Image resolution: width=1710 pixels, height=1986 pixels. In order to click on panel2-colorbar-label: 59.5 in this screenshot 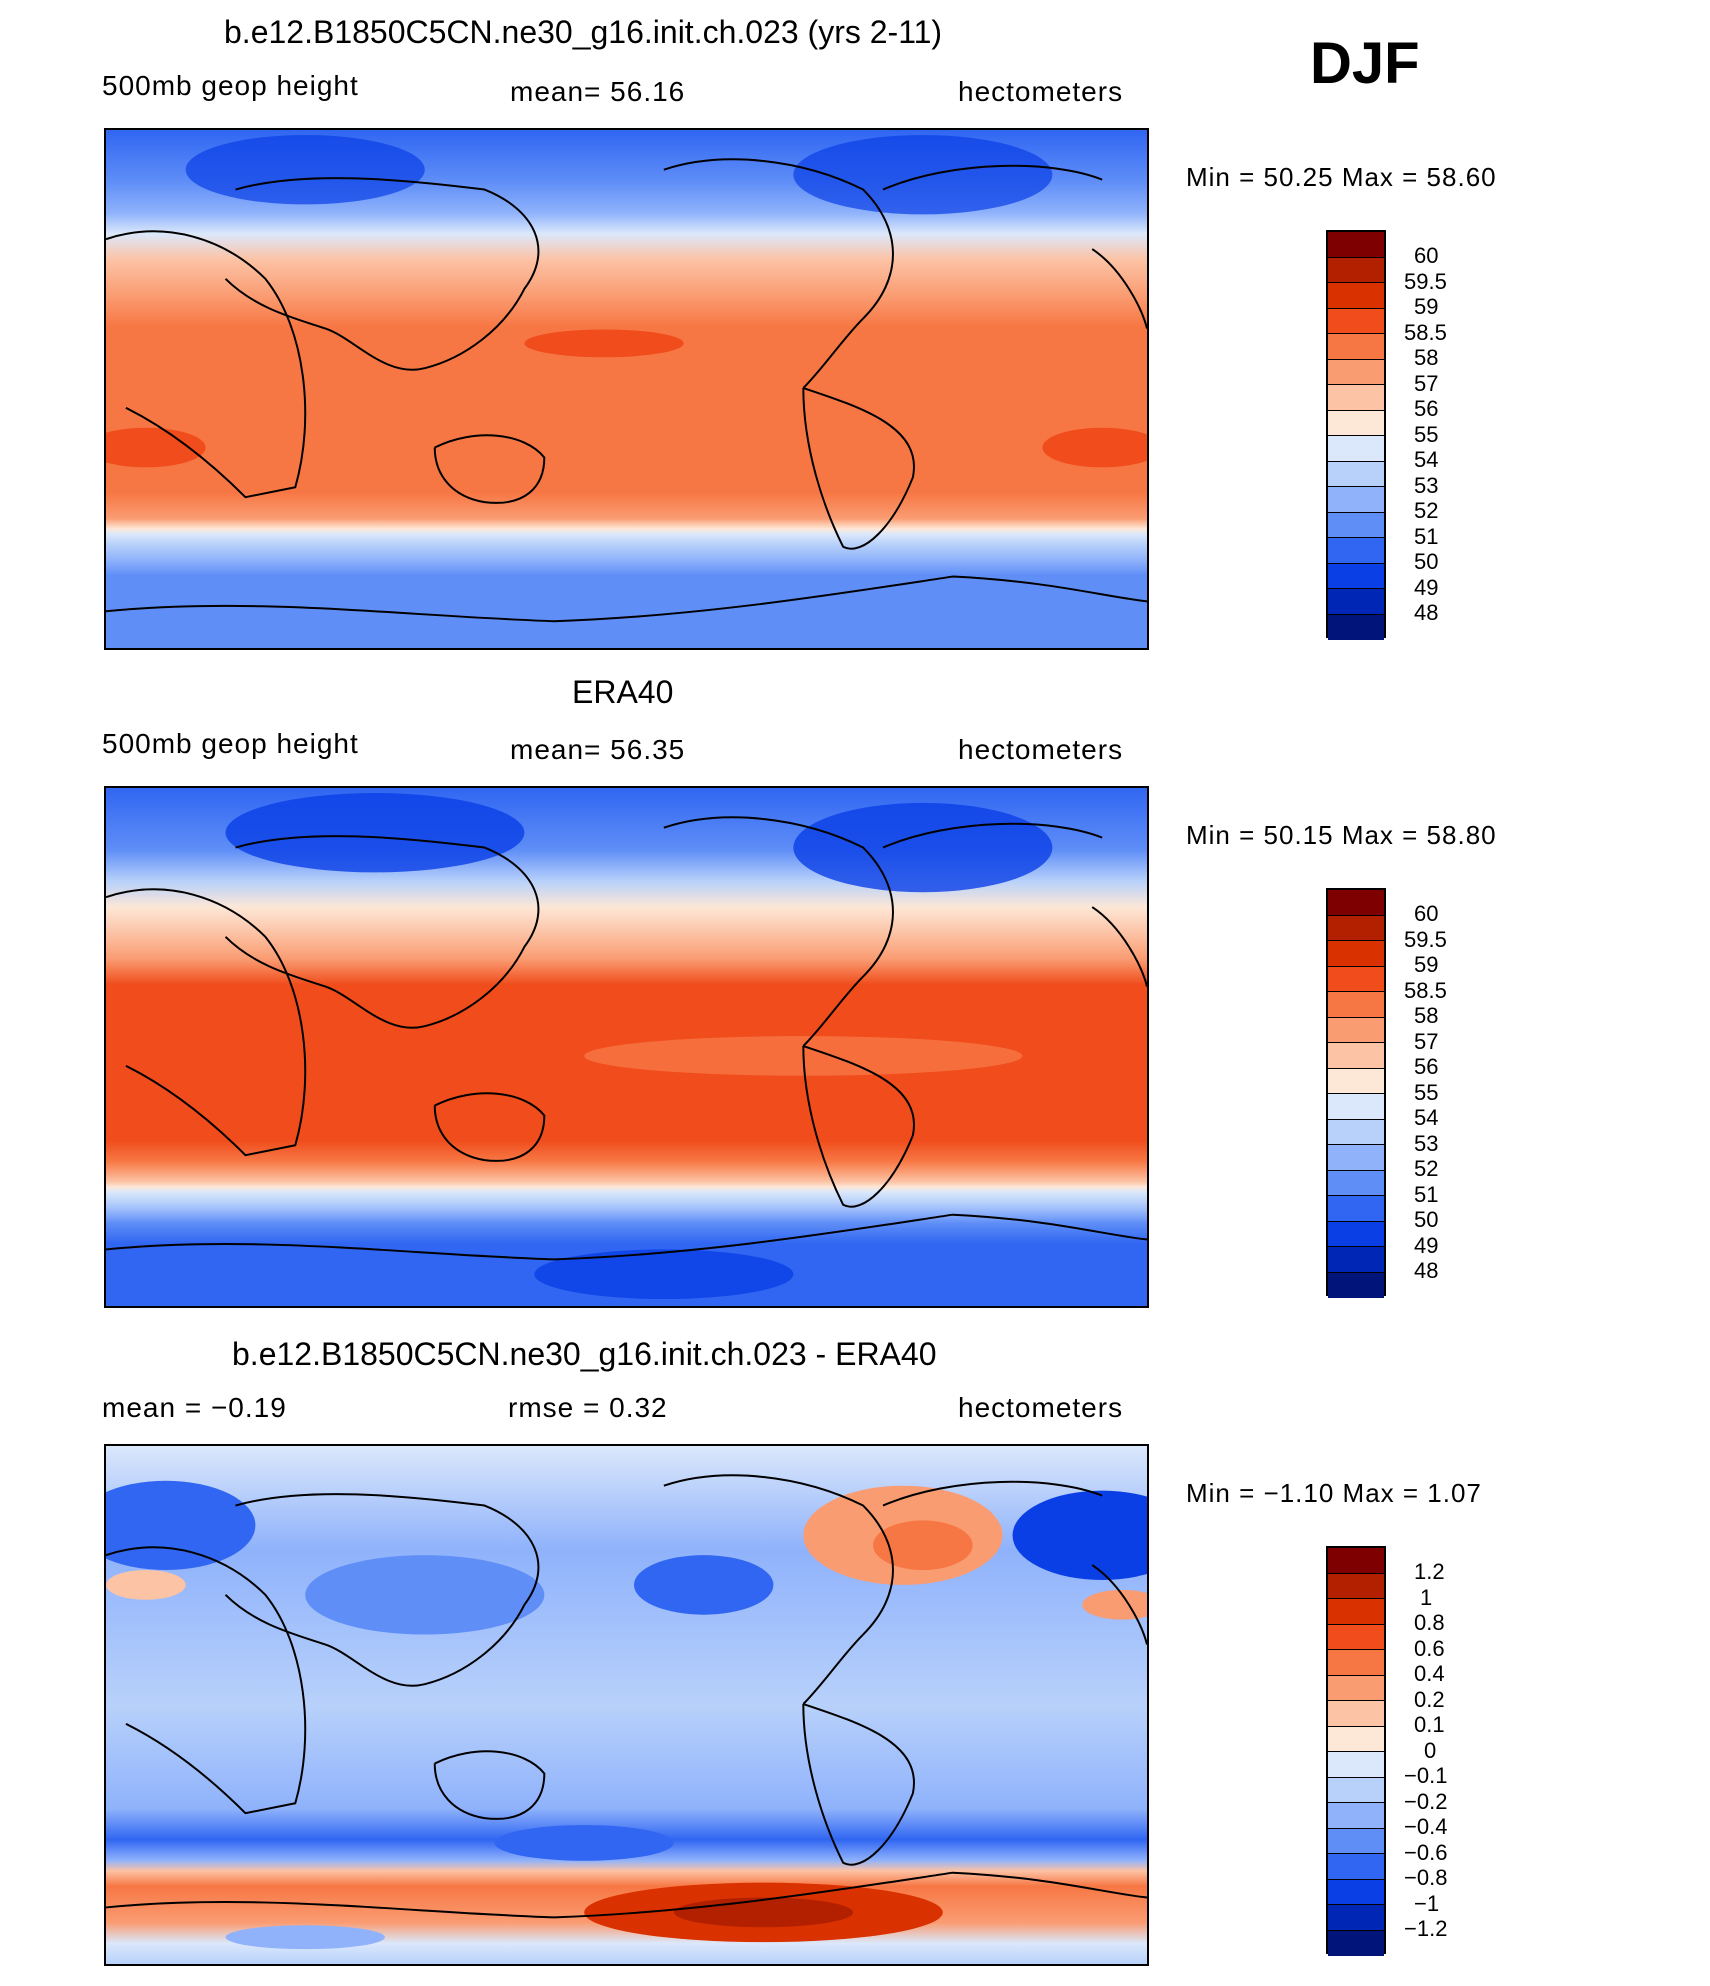, I will do `click(1425, 939)`.